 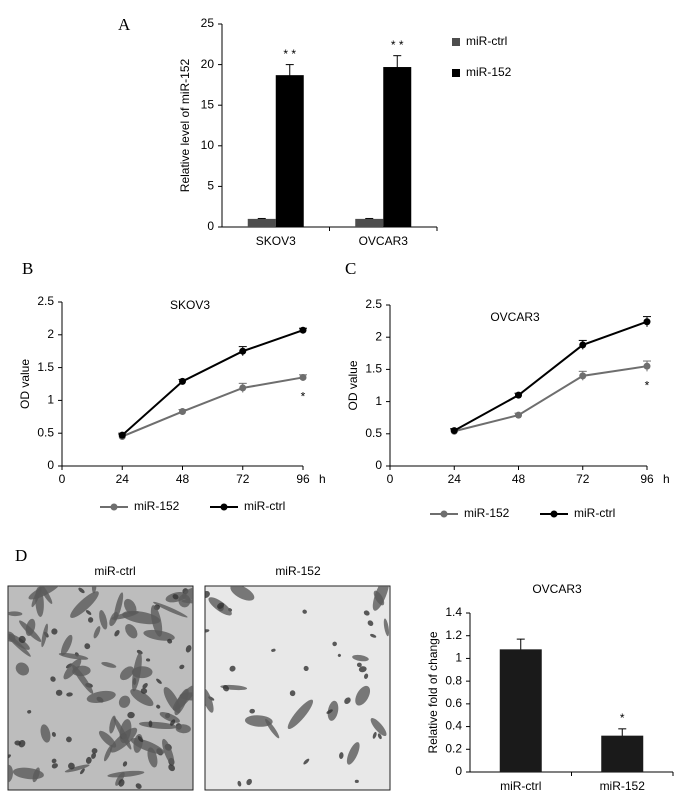 What do you see at coordinates (21, 555) in the screenshot?
I see `panel-label: D` at bounding box center [21, 555].